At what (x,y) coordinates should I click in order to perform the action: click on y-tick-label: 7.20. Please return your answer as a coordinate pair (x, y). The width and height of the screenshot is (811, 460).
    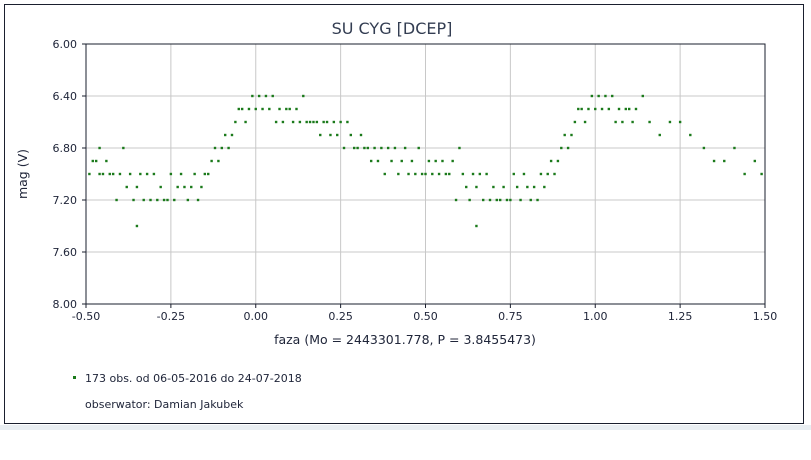
    Looking at the image, I should click on (65, 200).